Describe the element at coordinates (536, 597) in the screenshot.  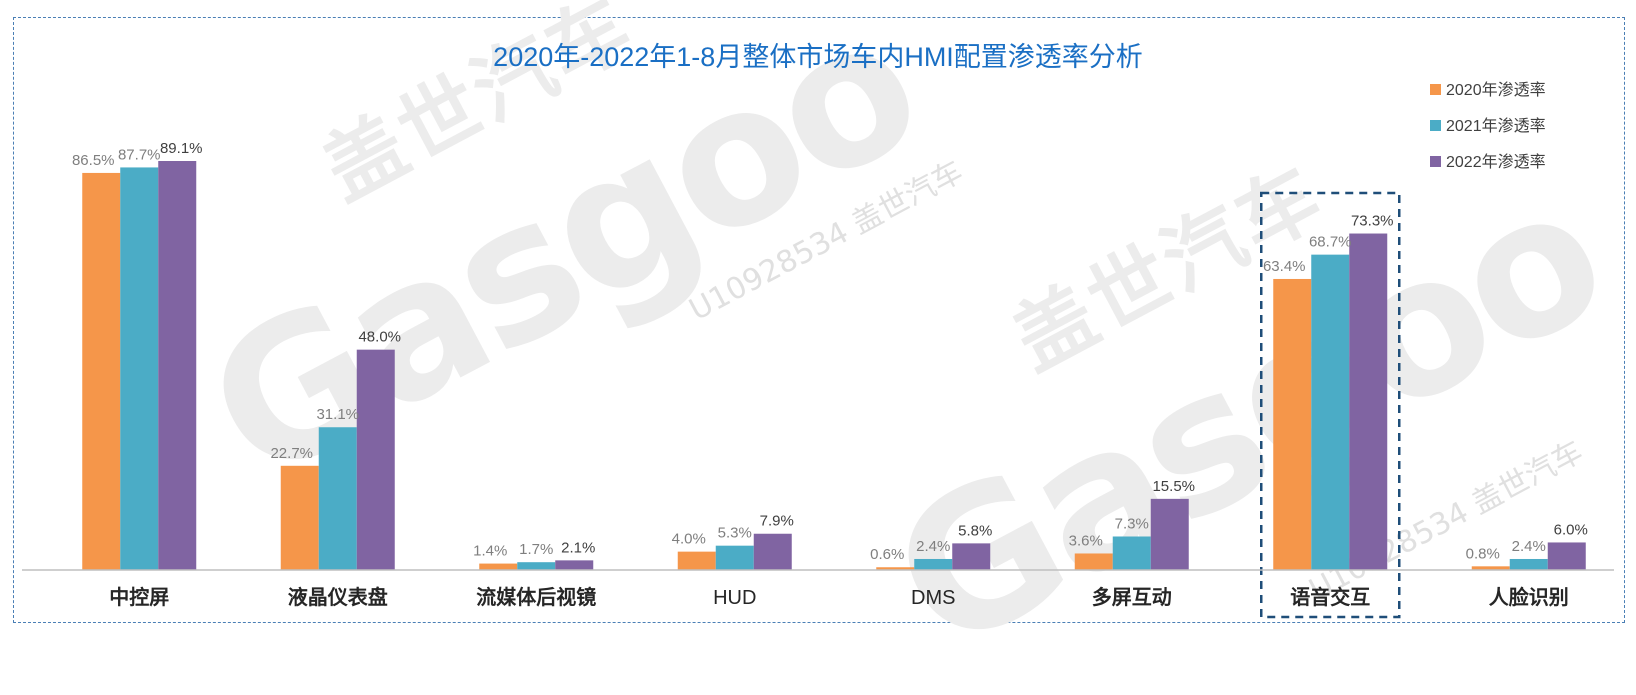
I see `category-label-2: 流媒体后视镜` at that location.